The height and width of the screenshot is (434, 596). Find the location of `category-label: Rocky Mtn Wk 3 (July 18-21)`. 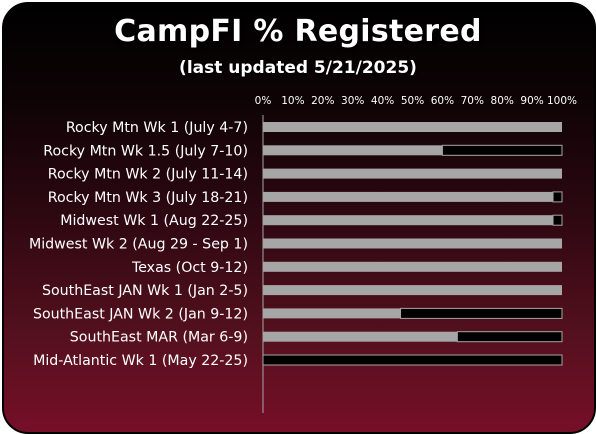

category-label: Rocky Mtn Wk 3 (July 18-21) is located at coordinates (148, 198).